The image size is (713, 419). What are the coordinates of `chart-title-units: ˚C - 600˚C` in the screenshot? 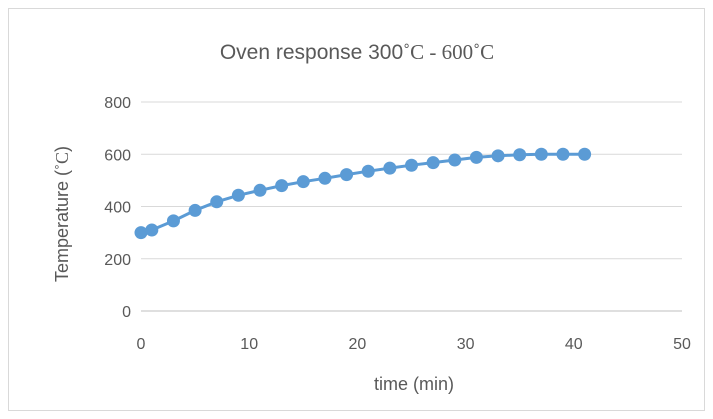 It's located at (448, 52).